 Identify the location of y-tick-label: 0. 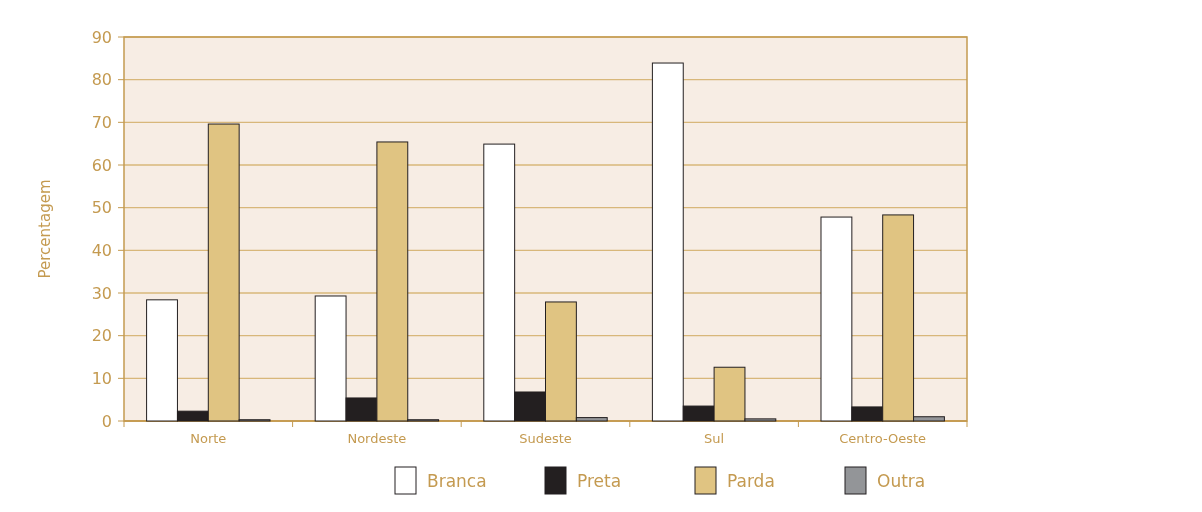
(106, 421).